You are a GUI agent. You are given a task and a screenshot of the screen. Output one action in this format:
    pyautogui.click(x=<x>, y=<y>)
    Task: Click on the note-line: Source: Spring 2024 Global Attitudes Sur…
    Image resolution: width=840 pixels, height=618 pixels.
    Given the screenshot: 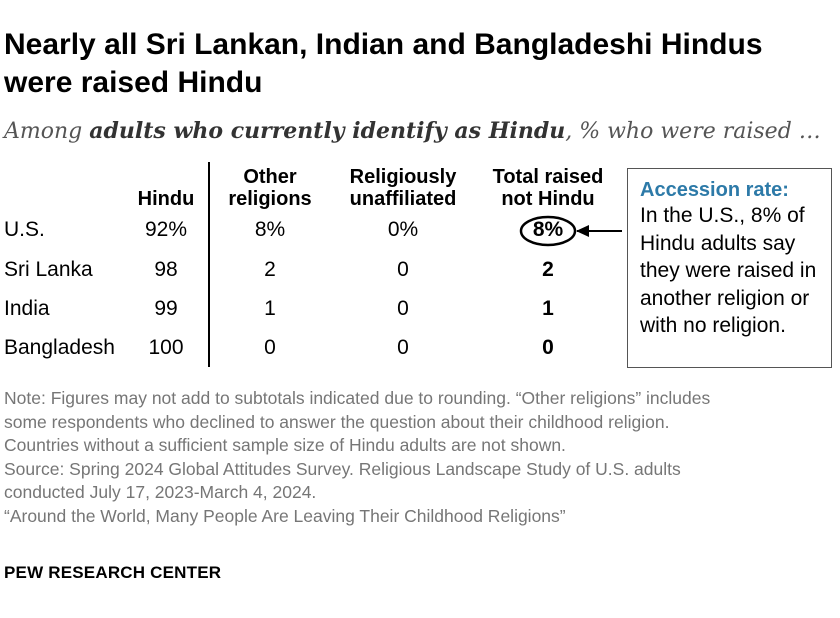 What is the action you would take?
    pyautogui.click(x=342, y=468)
    